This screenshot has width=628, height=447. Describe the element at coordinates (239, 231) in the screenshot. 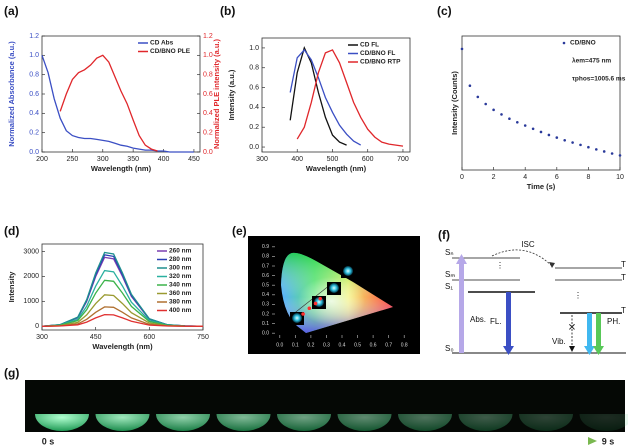

I see `panel-label: (e)` at that location.